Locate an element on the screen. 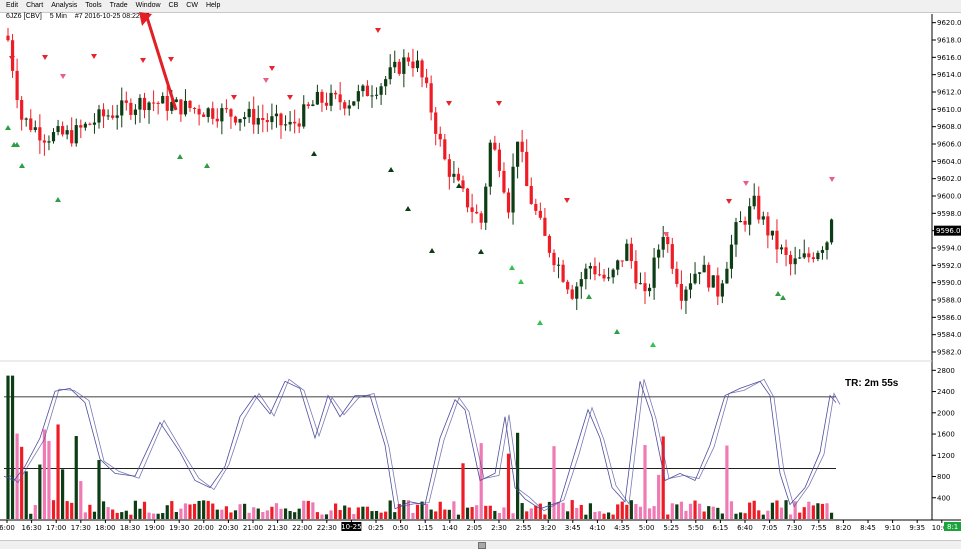 The image size is (961, 549). menu-item-trade: Trade is located at coordinates (118, 5).